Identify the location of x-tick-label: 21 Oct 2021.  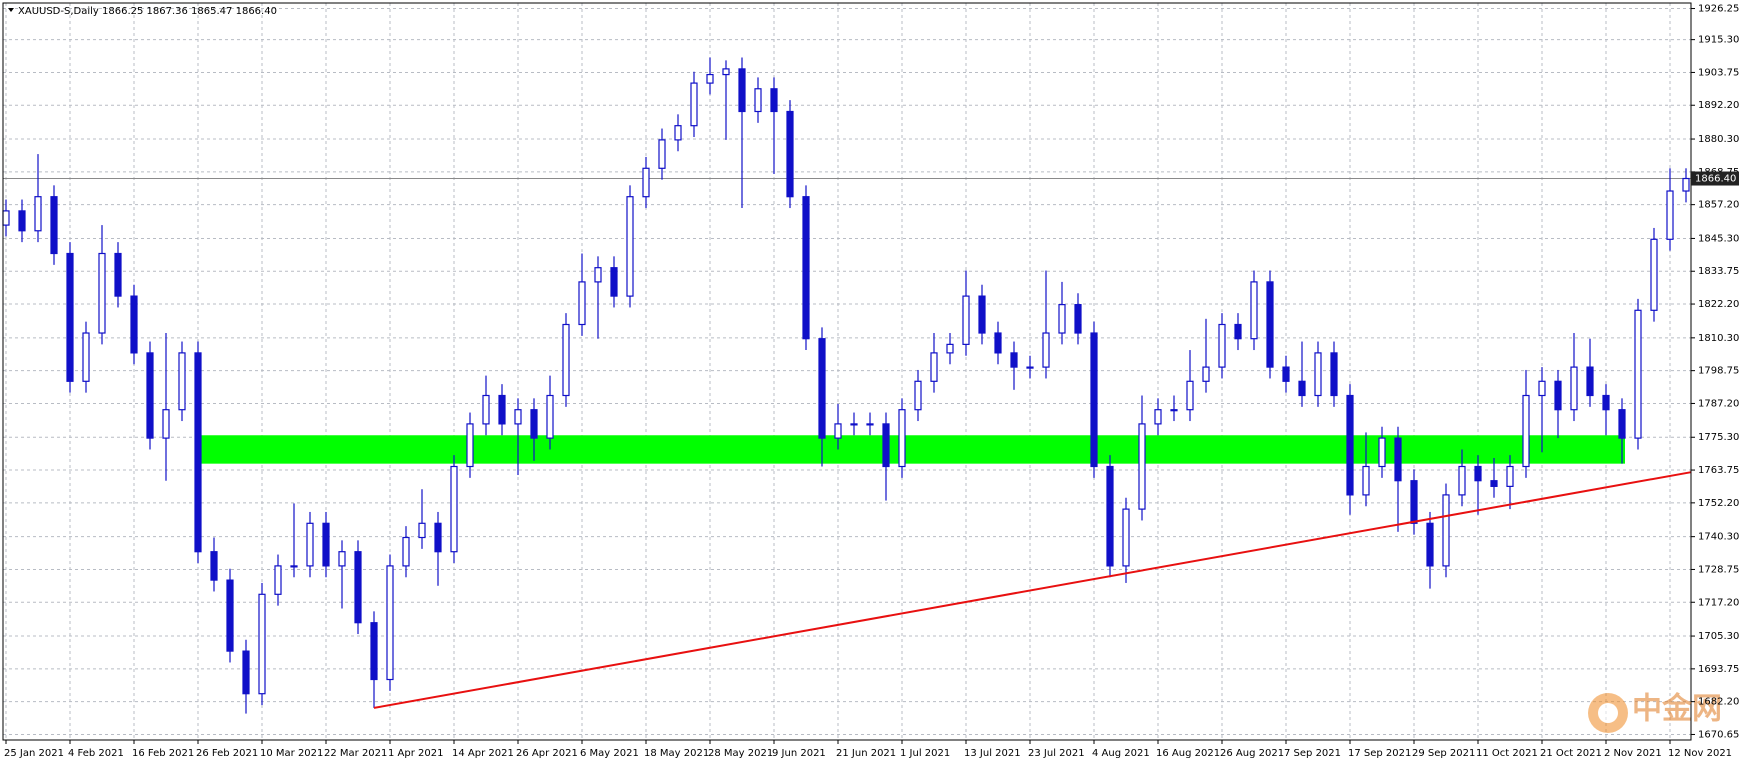
(1571, 753).